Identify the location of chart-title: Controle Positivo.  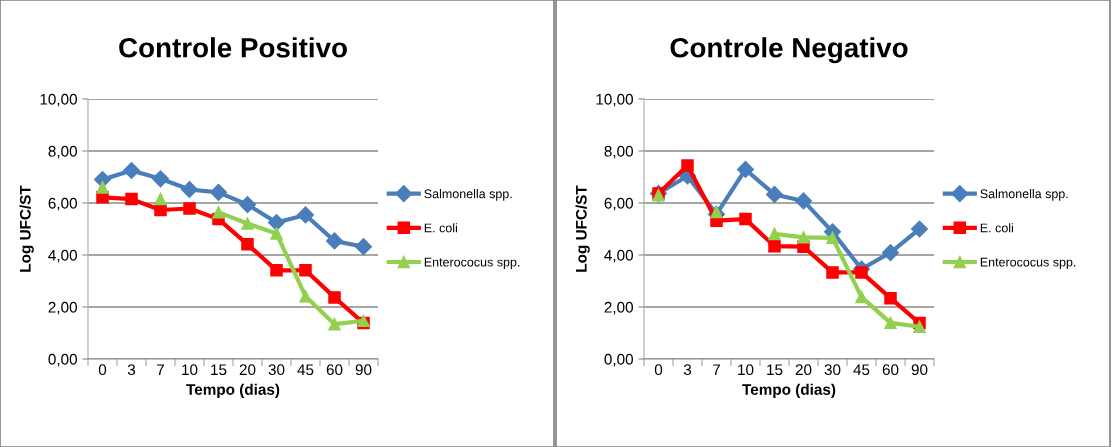
(233, 47).